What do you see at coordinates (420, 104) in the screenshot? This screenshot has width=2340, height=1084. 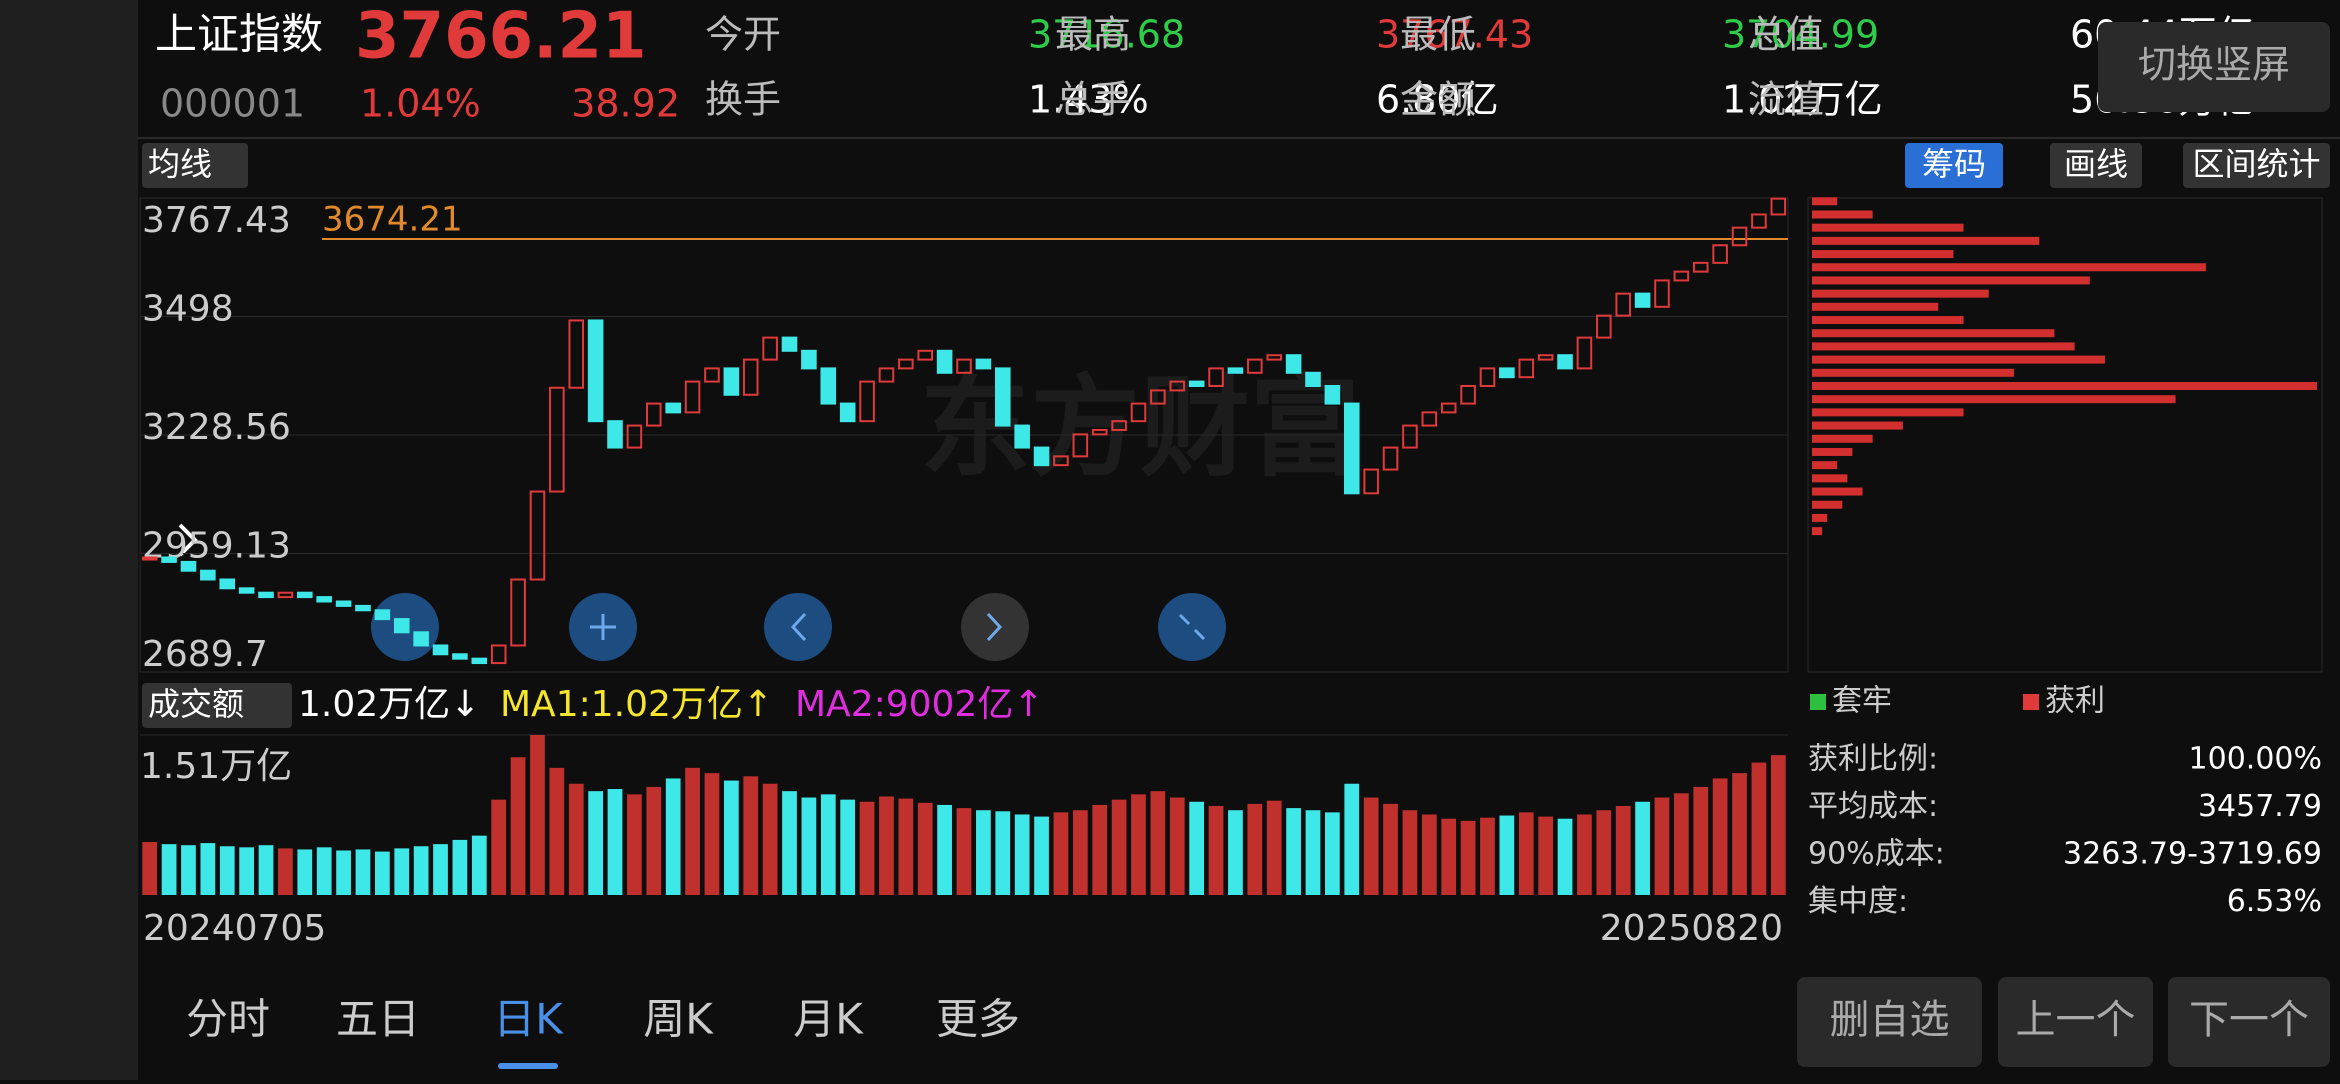 I see `change-pct: 1.04%` at bounding box center [420, 104].